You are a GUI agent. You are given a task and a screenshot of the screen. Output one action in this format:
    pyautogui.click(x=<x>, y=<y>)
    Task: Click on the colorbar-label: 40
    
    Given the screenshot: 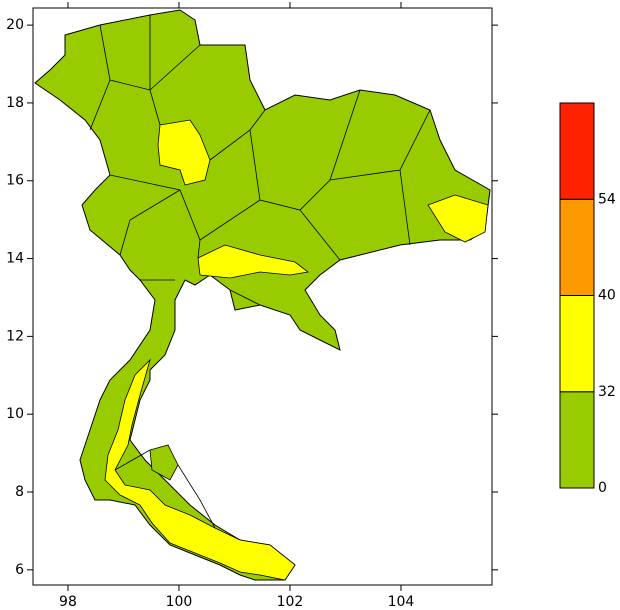 What is the action you would take?
    pyautogui.click(x=607, y=296)
    